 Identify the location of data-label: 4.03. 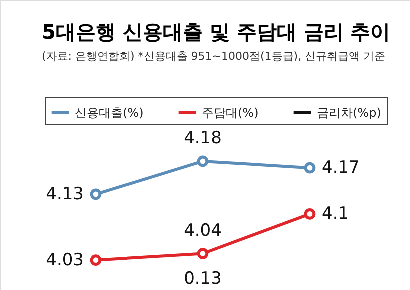
(65, 260).